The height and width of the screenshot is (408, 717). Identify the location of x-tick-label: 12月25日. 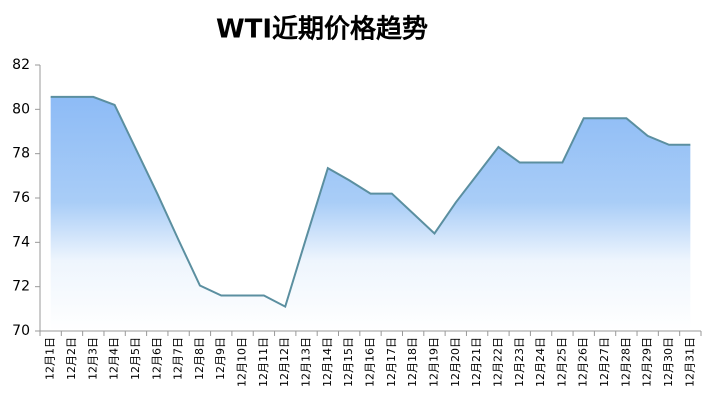
(561, 362).